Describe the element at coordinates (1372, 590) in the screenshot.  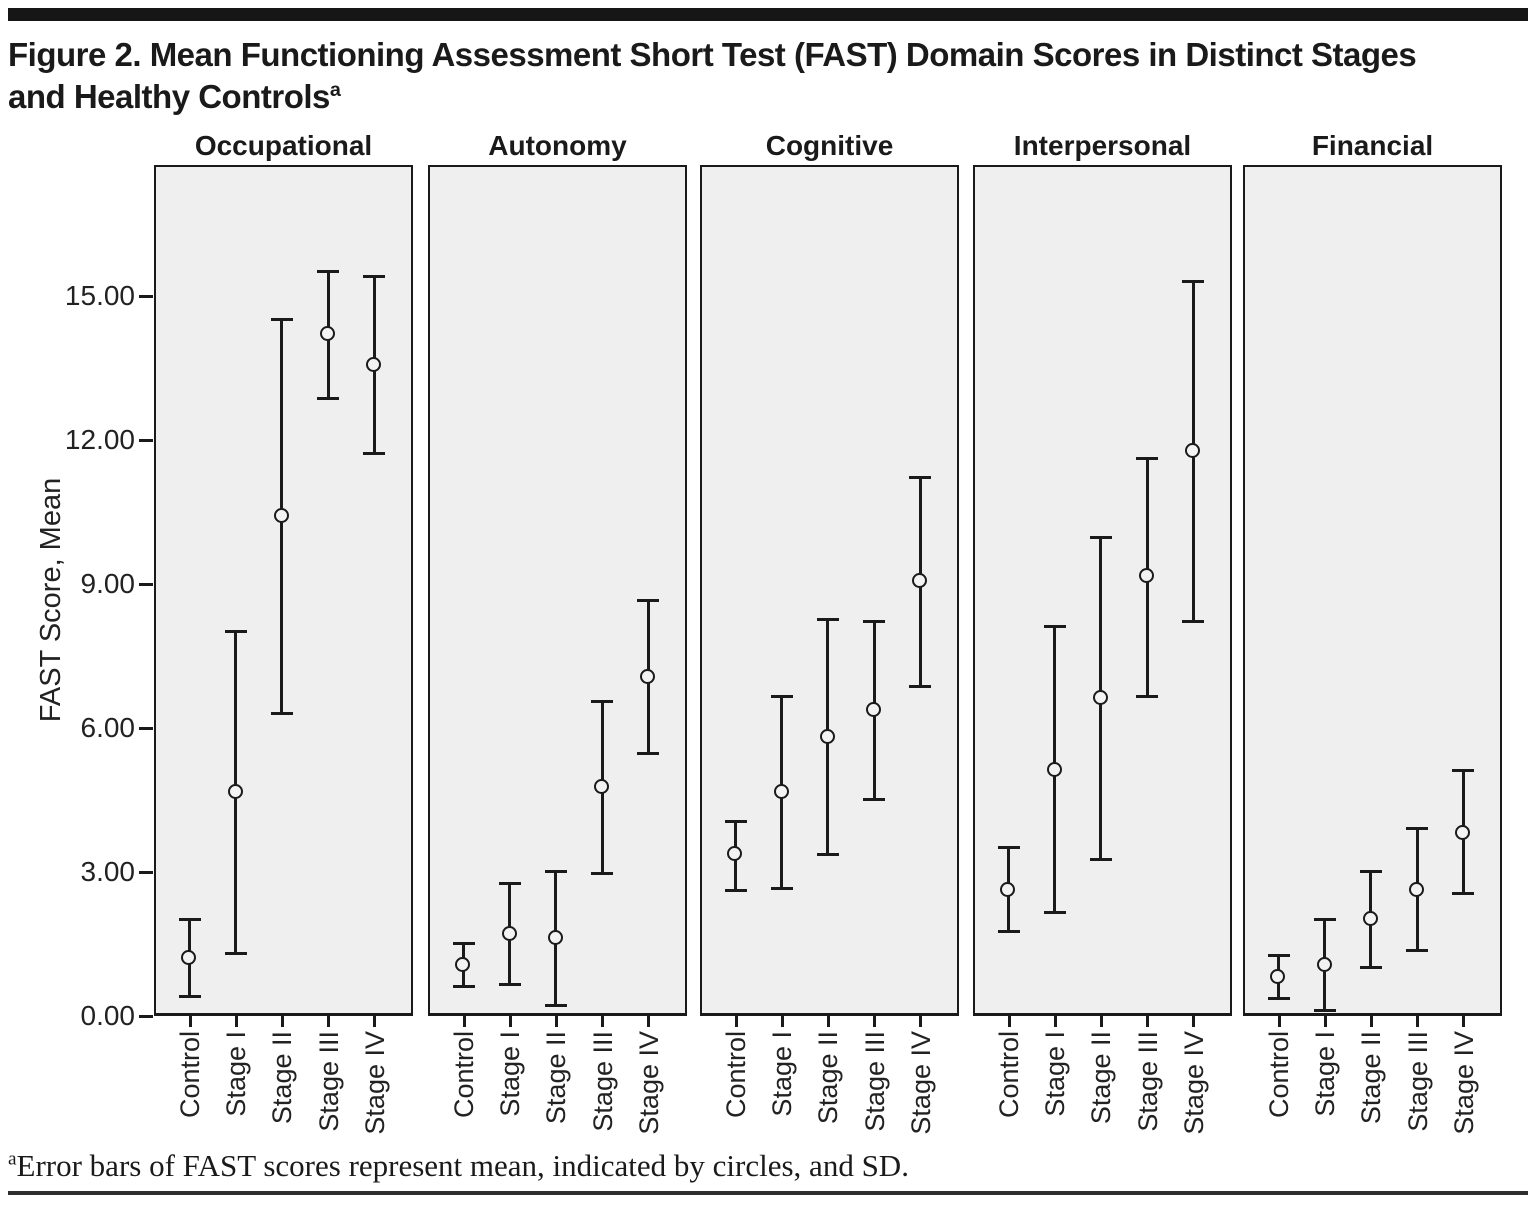
I see `panel-financial` at that location.